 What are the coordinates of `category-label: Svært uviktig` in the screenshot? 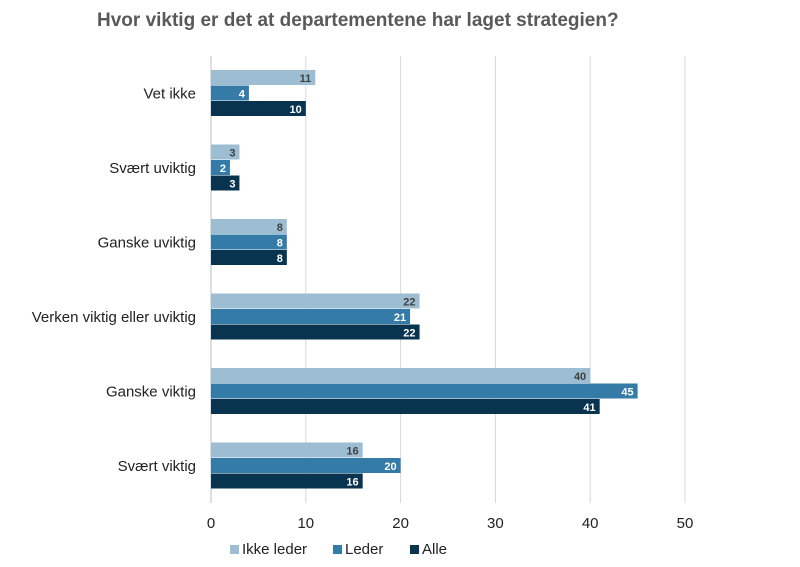 It's located at (152, 168).